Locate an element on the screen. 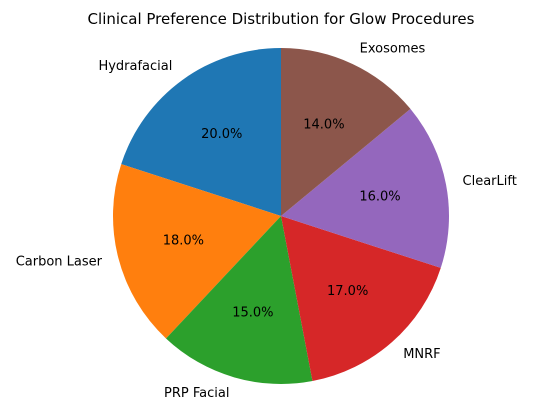  pie-slice-mnrf is located at coordinates (361, 299).